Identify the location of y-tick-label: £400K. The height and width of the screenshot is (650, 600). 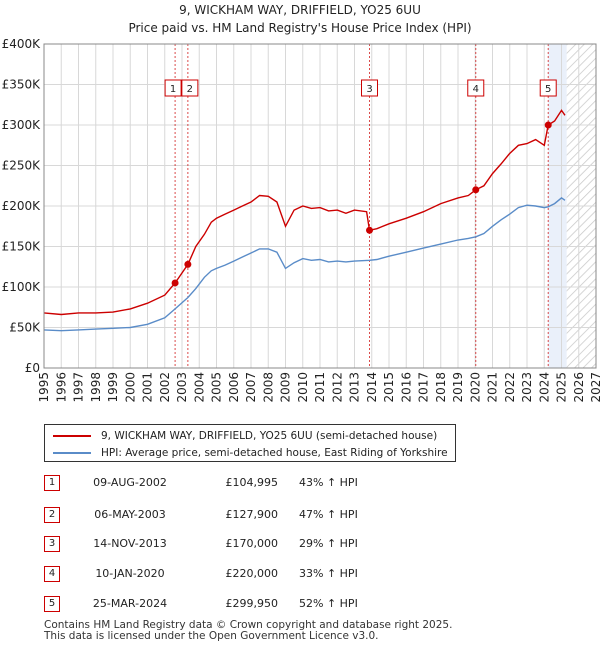
(22, 44).